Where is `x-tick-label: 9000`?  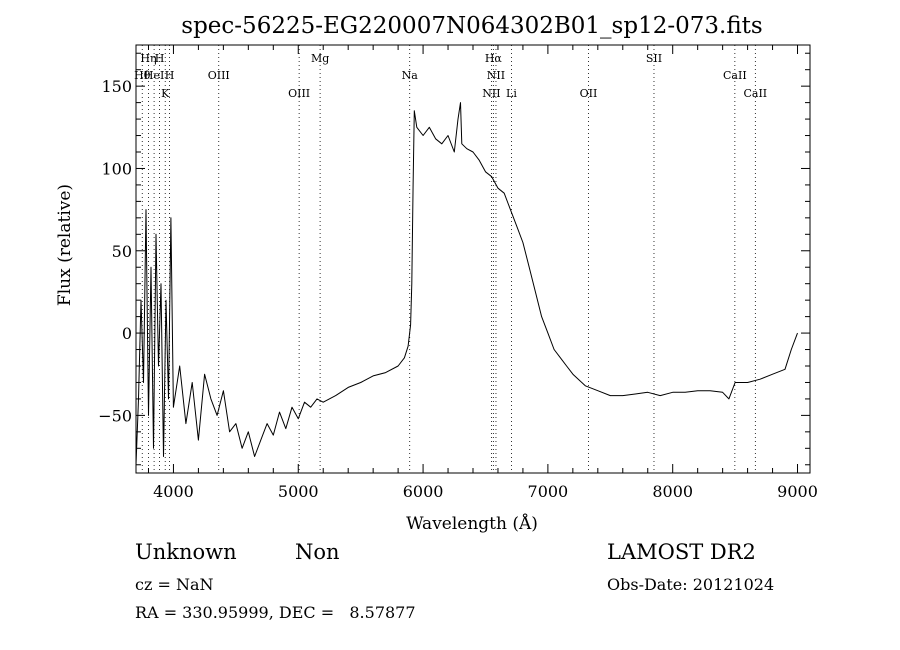
x-tick-label: 9000 is located at coordinates (797, 491).